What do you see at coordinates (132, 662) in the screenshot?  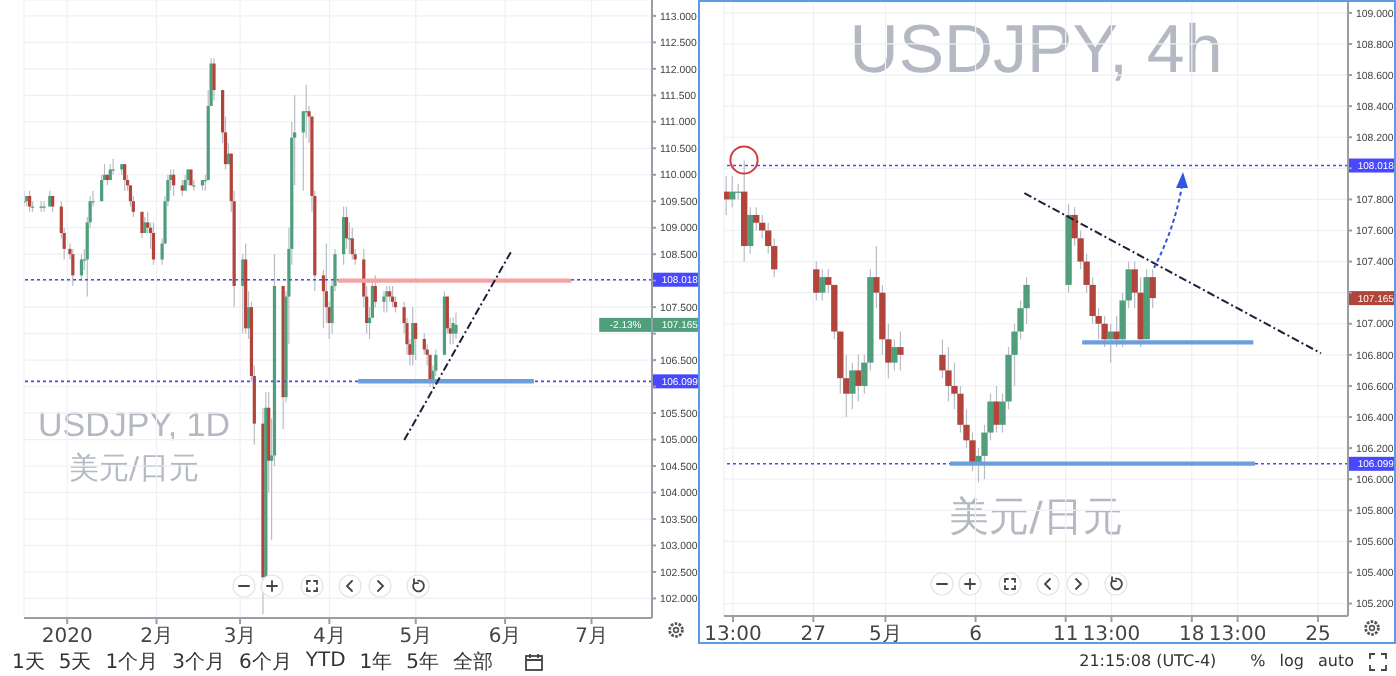 I see `text: 1个月` at bounding box center [132, 662].